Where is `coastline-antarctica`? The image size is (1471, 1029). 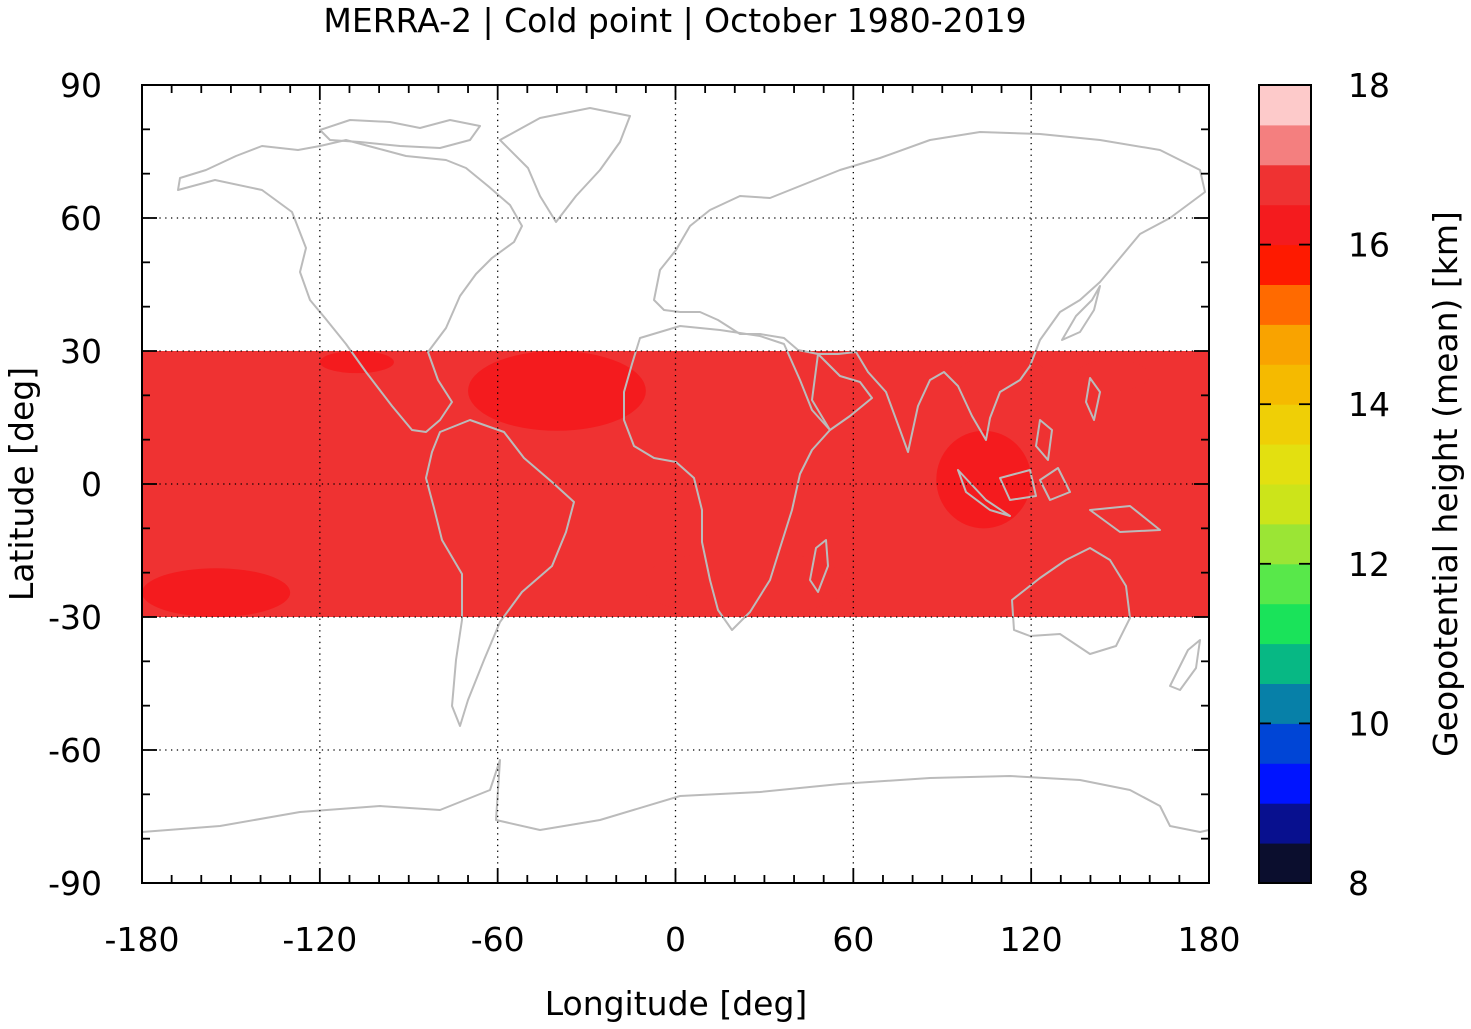 coastline-antarctica is located at coordinates (675, 796).